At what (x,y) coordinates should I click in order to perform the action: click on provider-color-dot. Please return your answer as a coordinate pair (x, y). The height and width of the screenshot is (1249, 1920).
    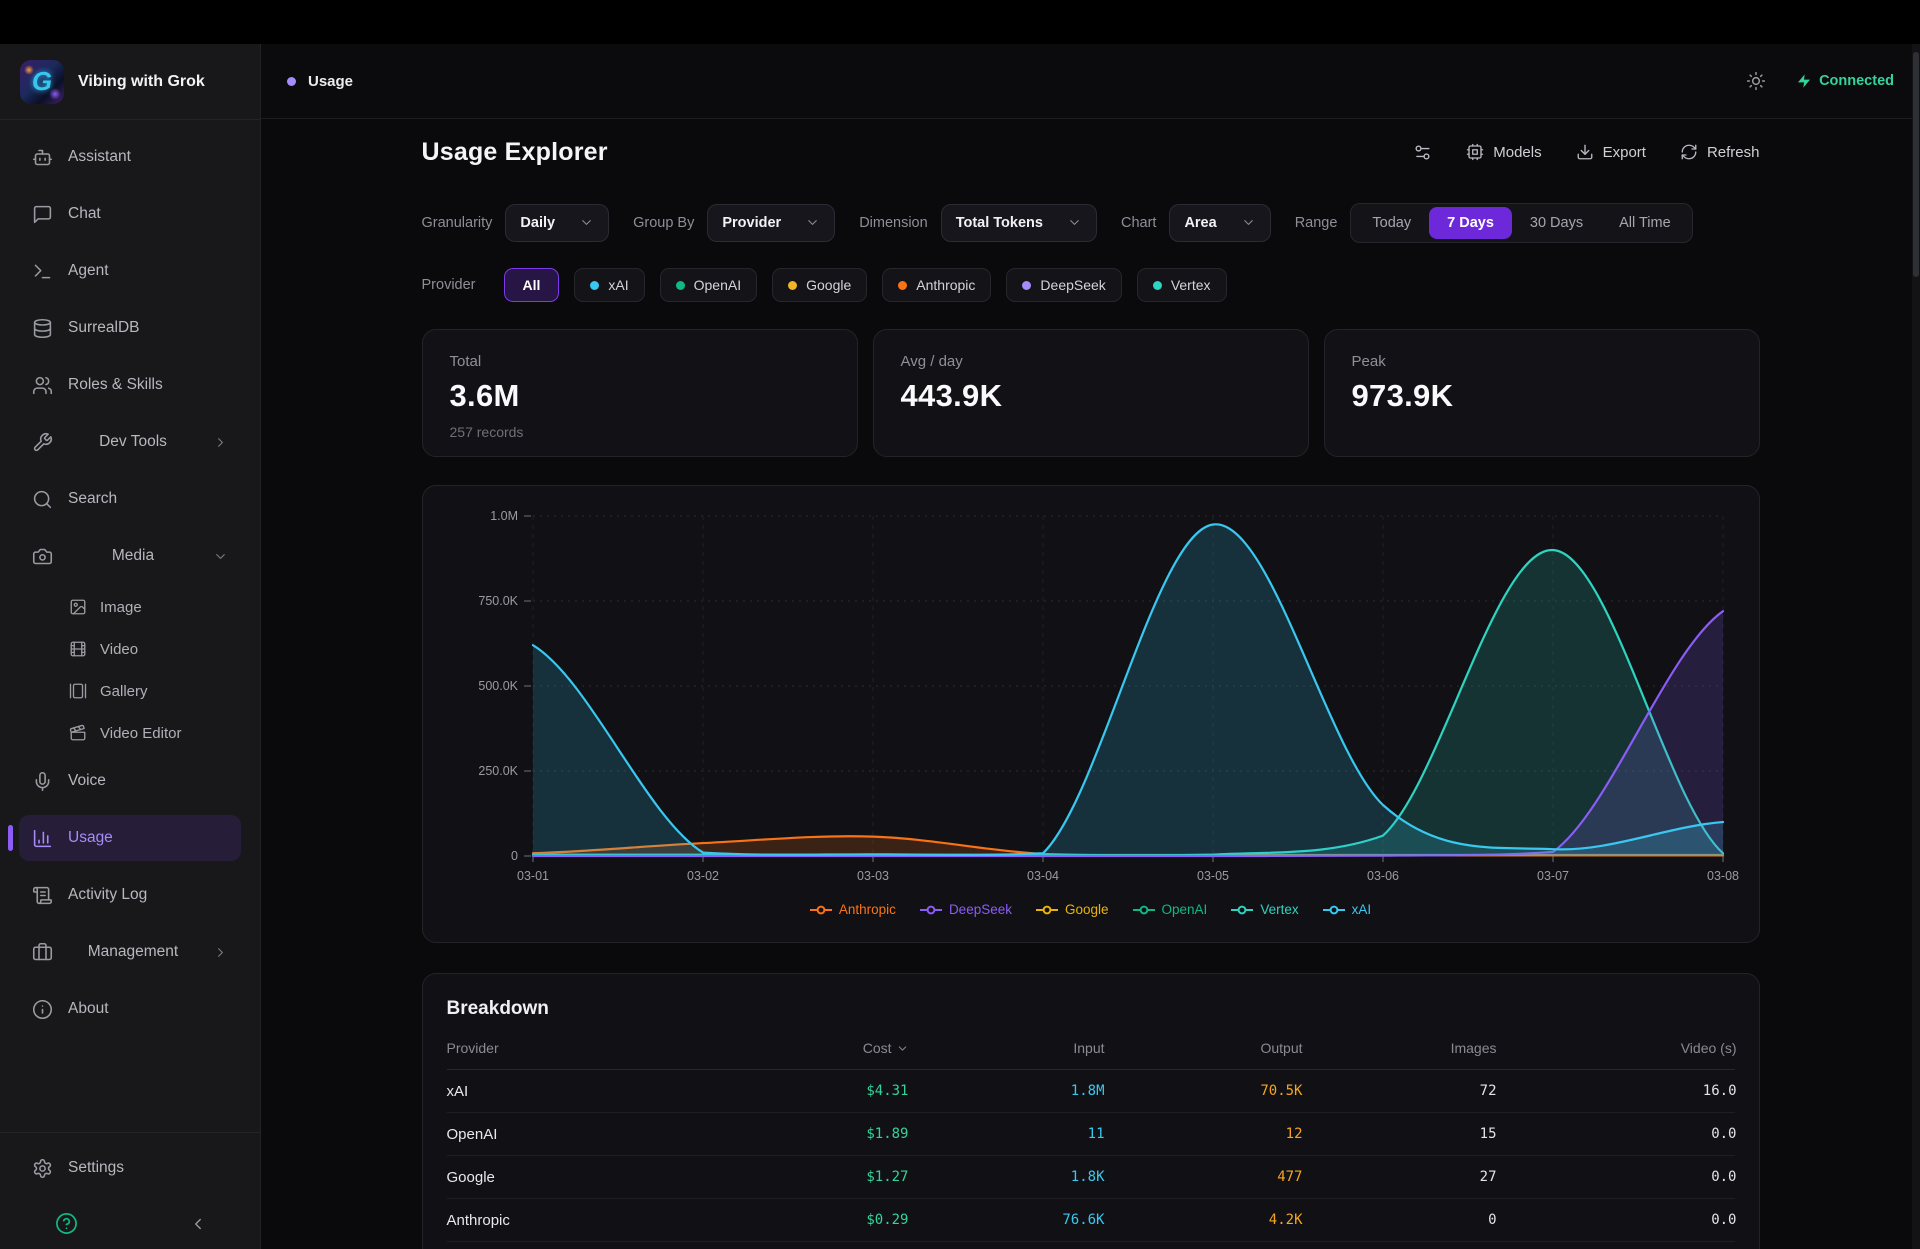
    Looking at the image, I should click on (1027, 285).